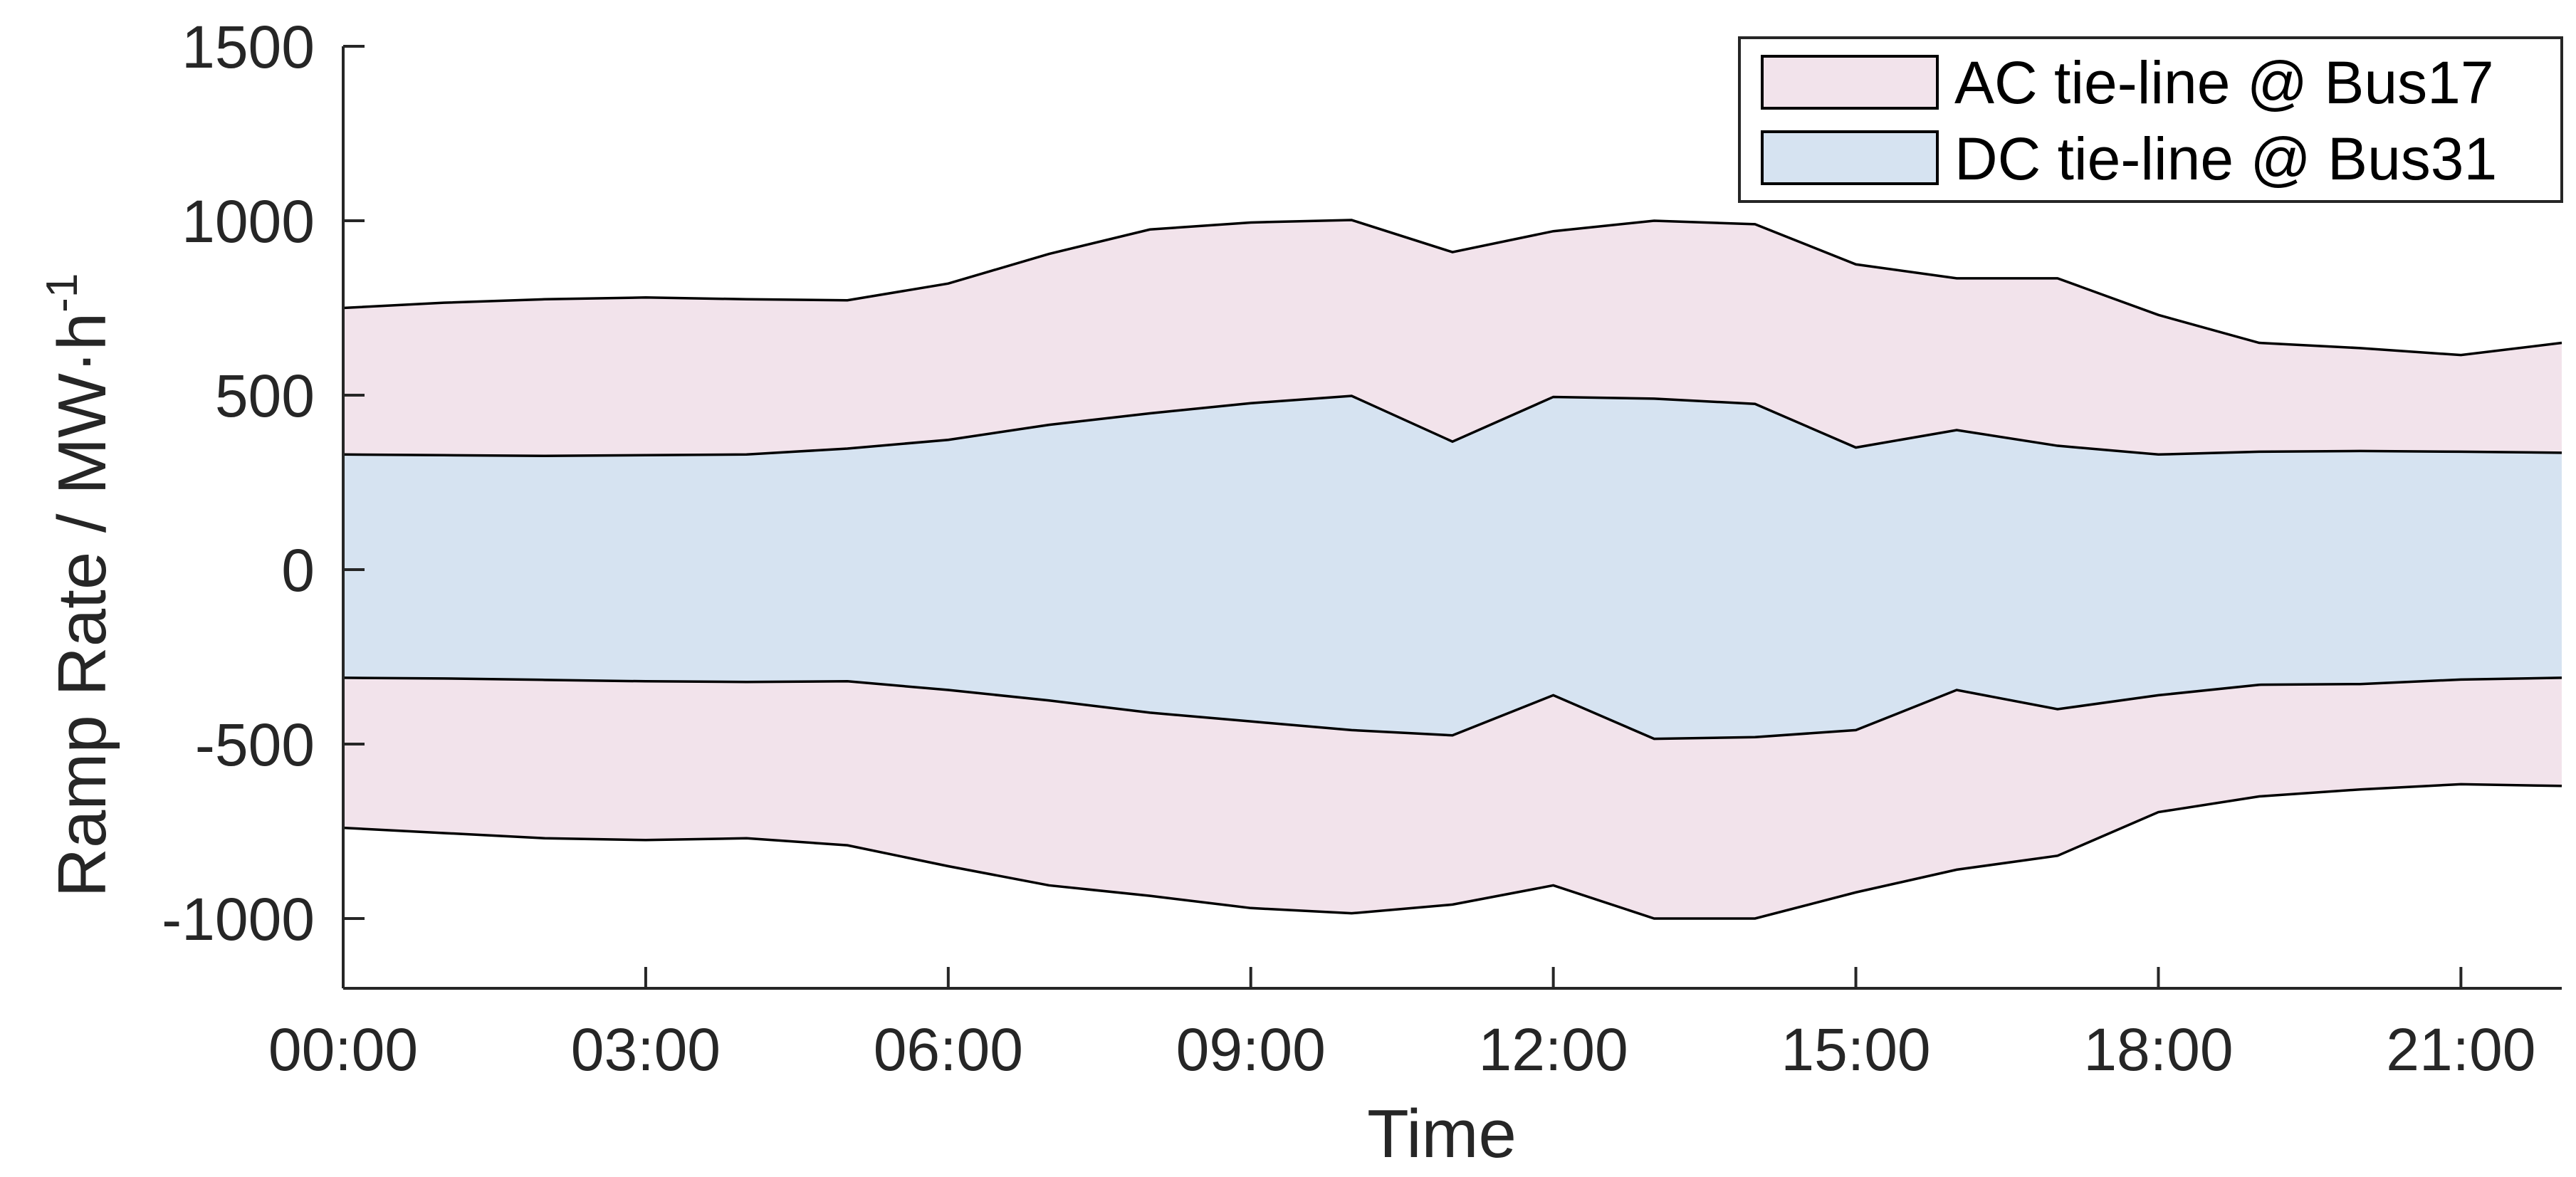 This screenshot has width=2576, height=1177. What do you see at coordinates (1850, 157) in the screenshot?
I see `legend-swatch-dc` at bounding box center [1850, 157].